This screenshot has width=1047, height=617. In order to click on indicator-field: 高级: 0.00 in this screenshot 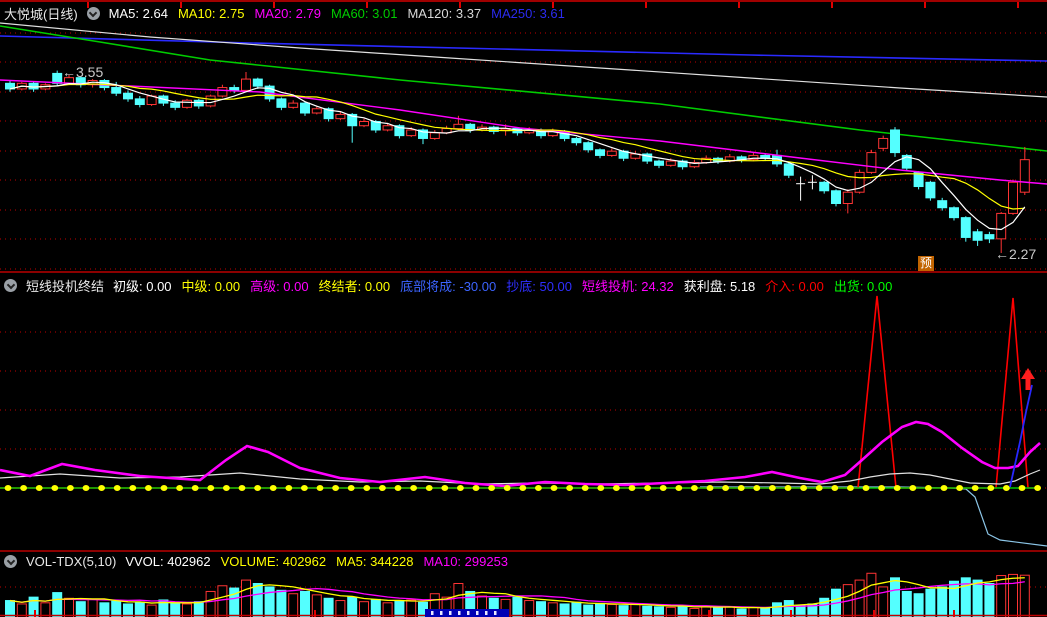, I will do `click(279, 286)`.